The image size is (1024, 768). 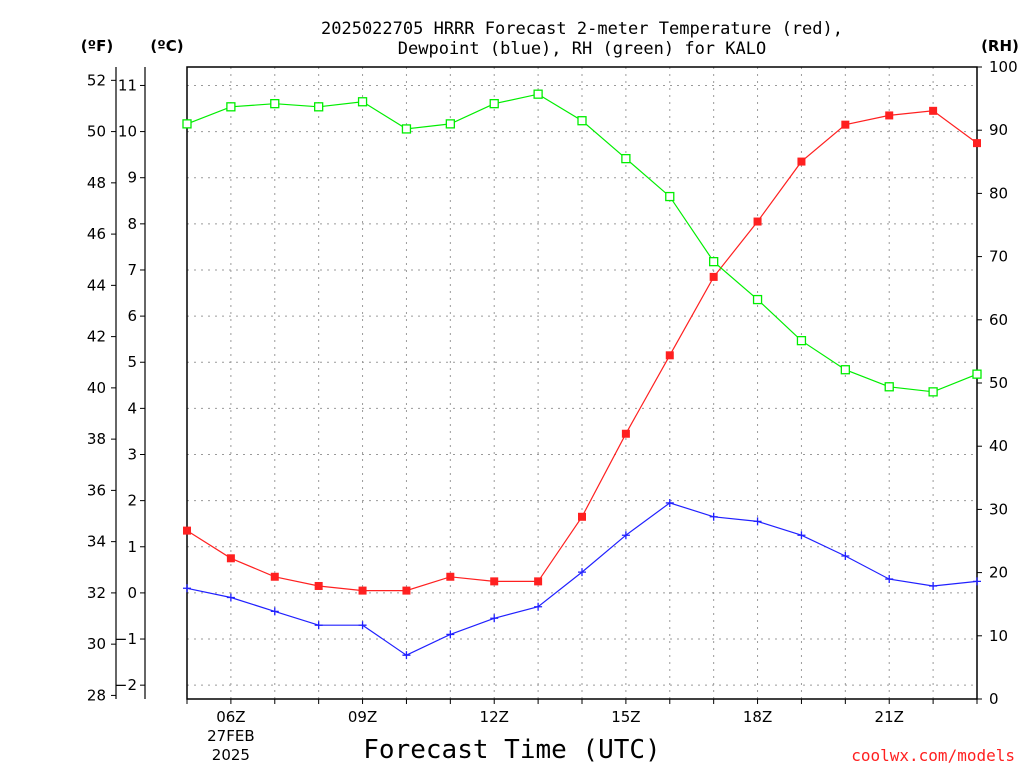 I want to click on celsius-tick-label: 9, so click(x=132, y=178).